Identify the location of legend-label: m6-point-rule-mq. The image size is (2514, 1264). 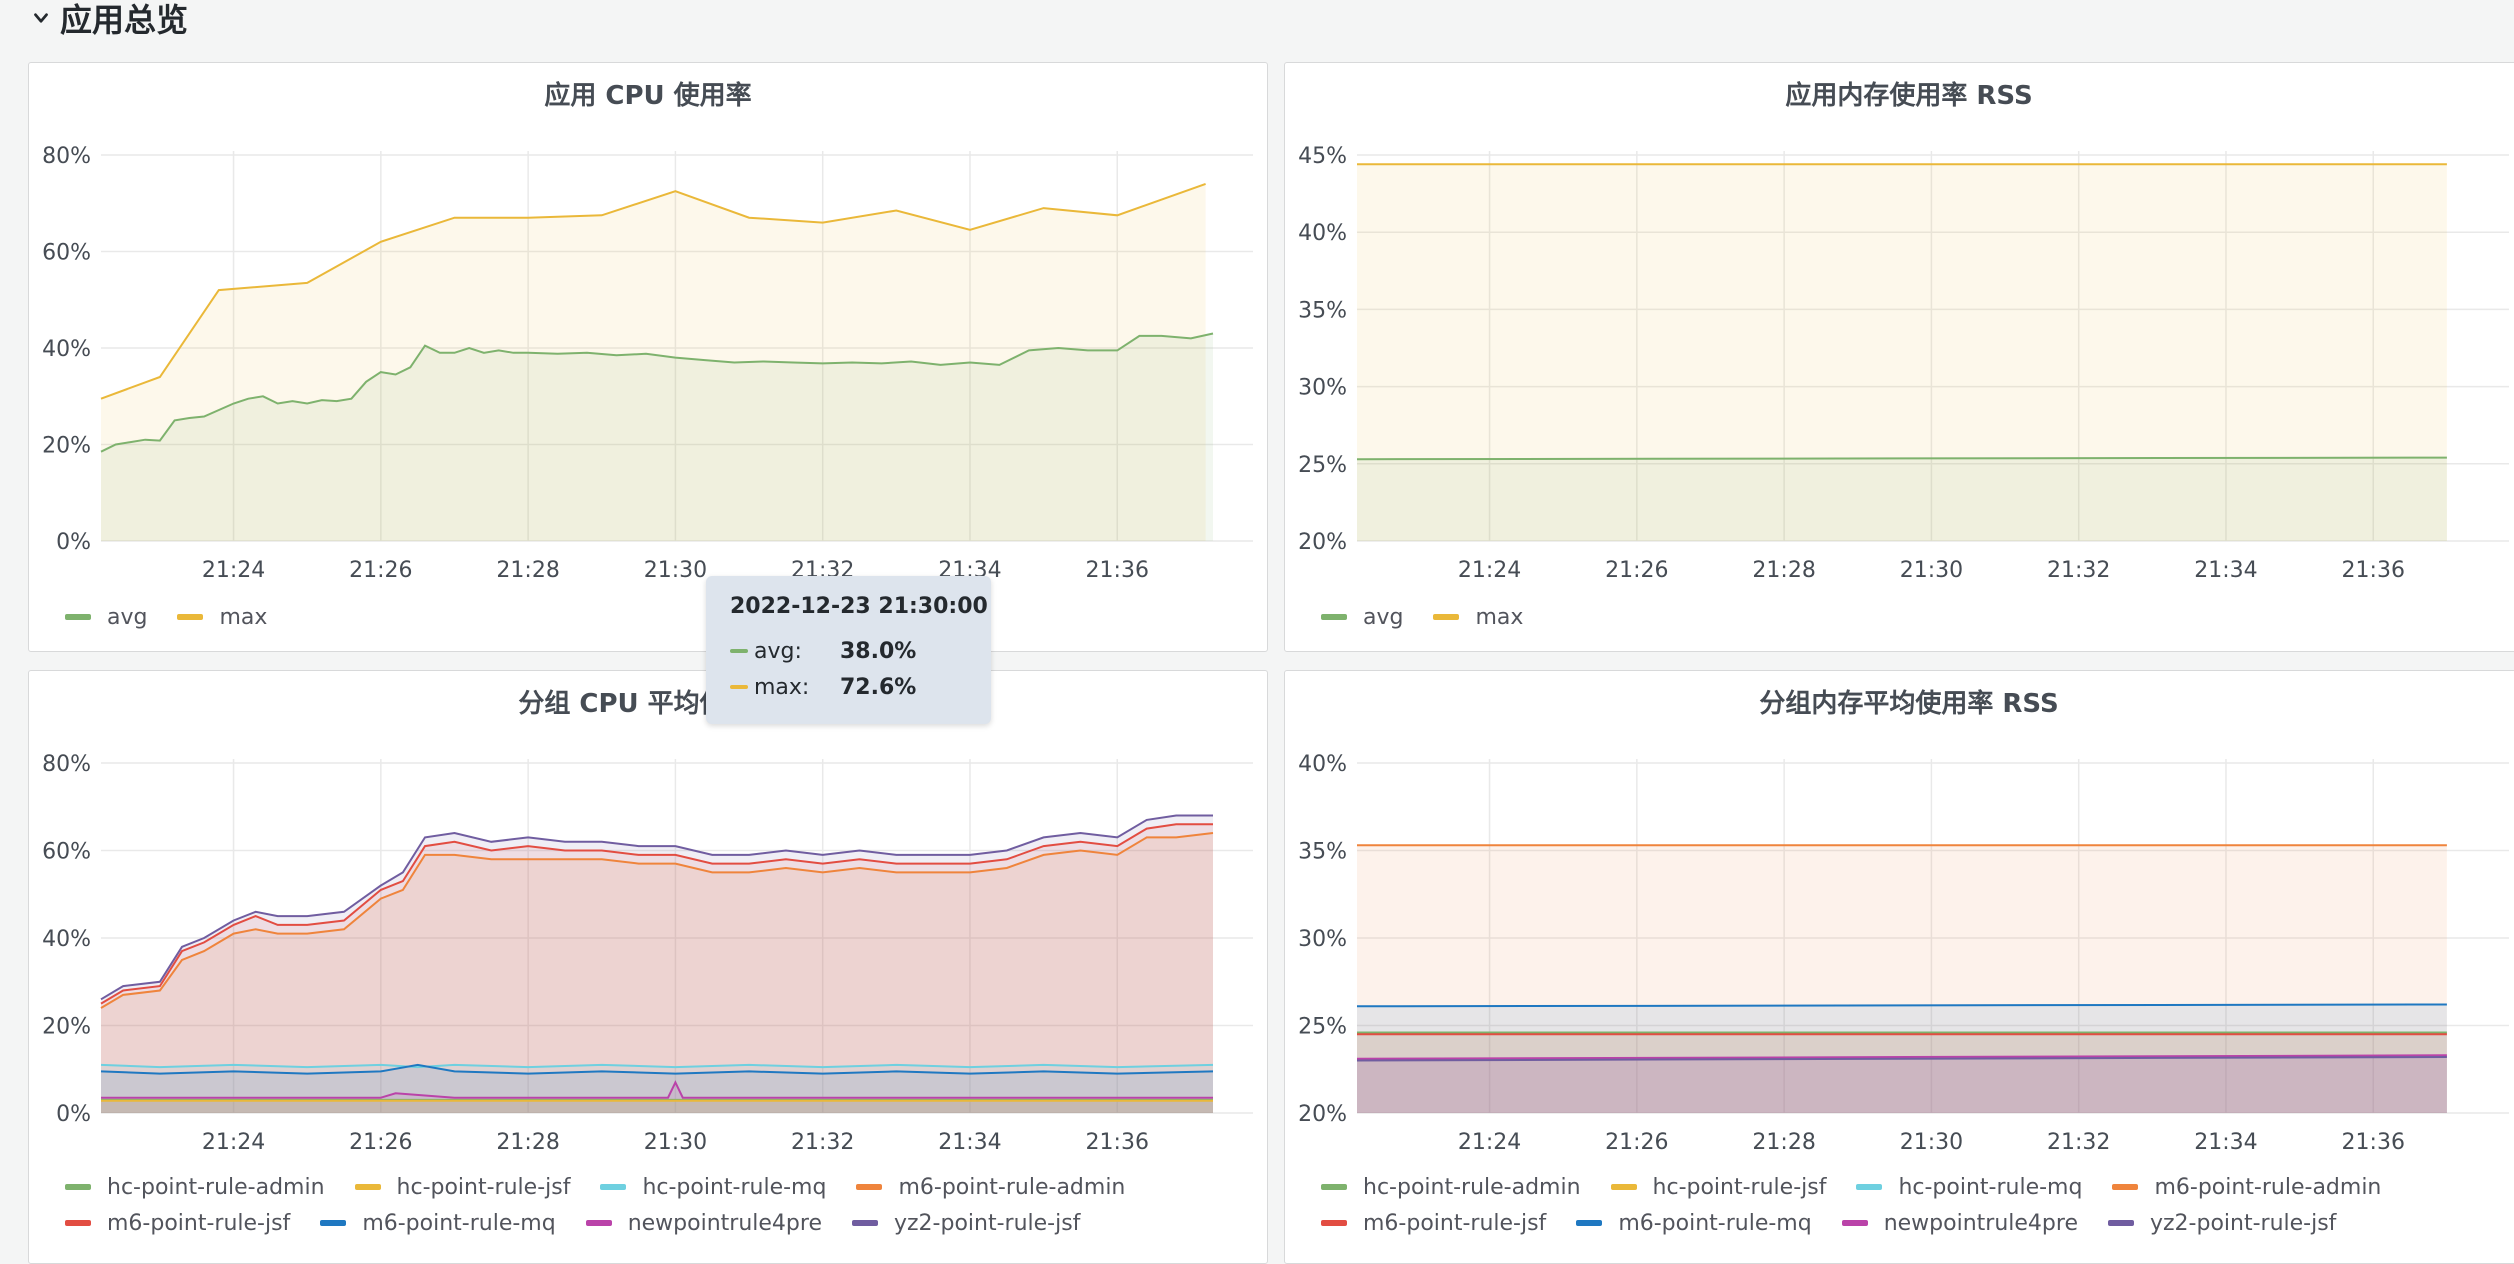
(1715, 1223).